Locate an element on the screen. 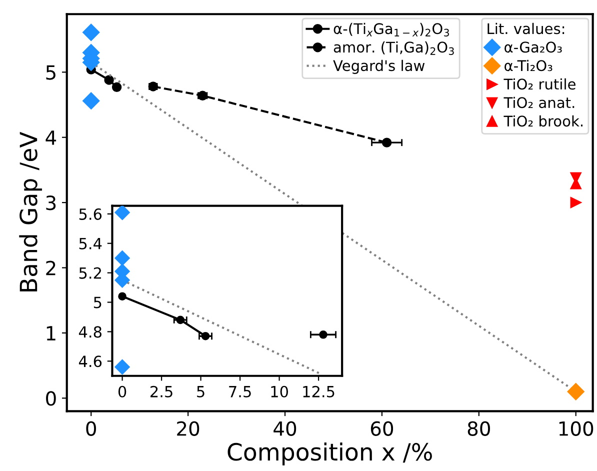 This screenshot has height=471, width=597. y-tick-label: 4.6 is located at coordinates (90, 362).